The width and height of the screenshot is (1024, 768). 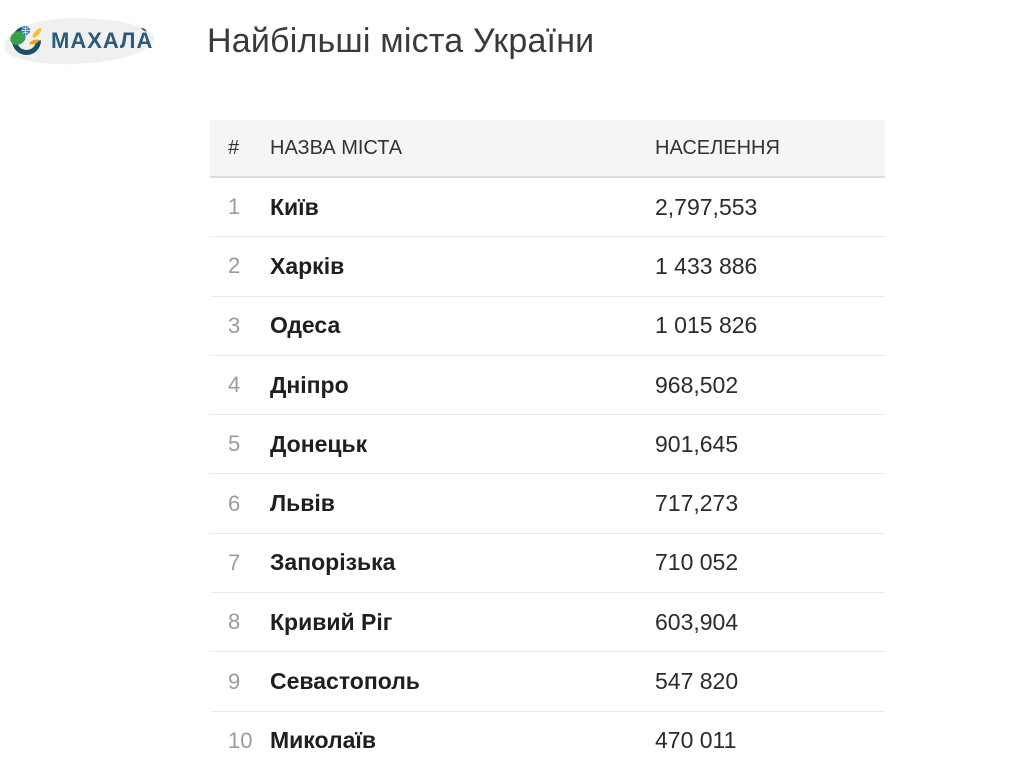 What do you see at coordinates (234, 207) in the screenshot?
I see `row-rank: 1` at bounding box center [234, 207].